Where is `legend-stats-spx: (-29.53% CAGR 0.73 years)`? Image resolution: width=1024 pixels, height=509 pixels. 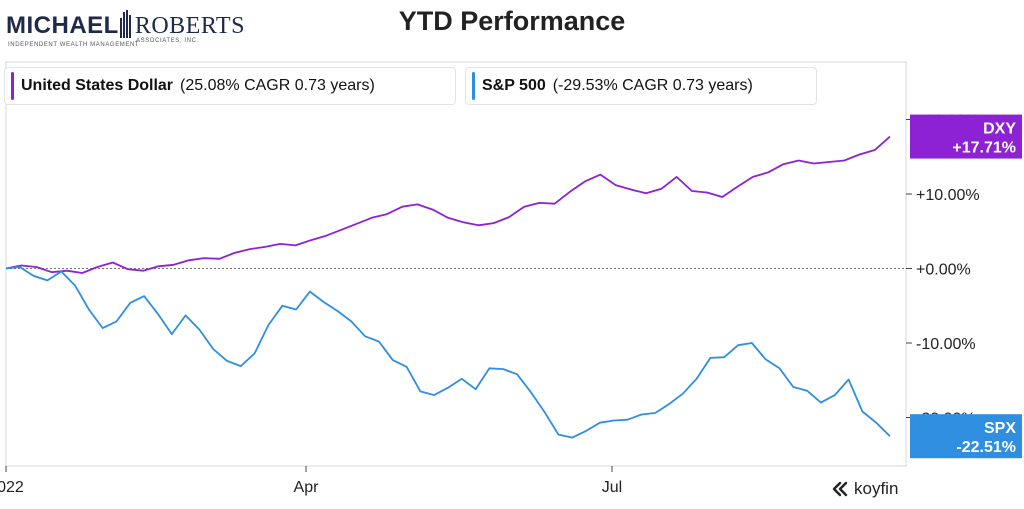
legend-stats-spx: (-29.53% CAGR 0.73 years) is located at coordinates (652, 85).